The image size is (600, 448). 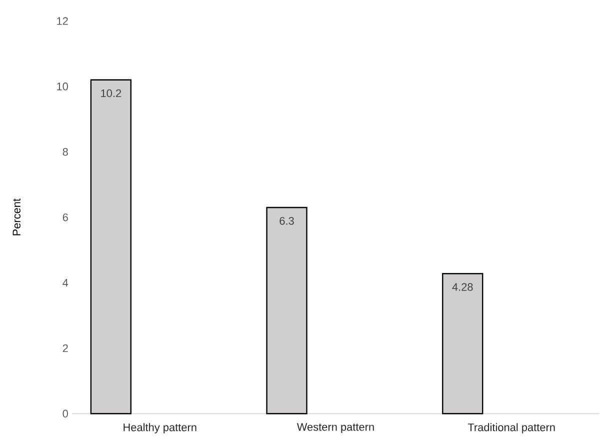 What do you see at coordinates (65, 283) in the screenshot?
I see `y-tick-label: 4` at bounding box center [65, 283].